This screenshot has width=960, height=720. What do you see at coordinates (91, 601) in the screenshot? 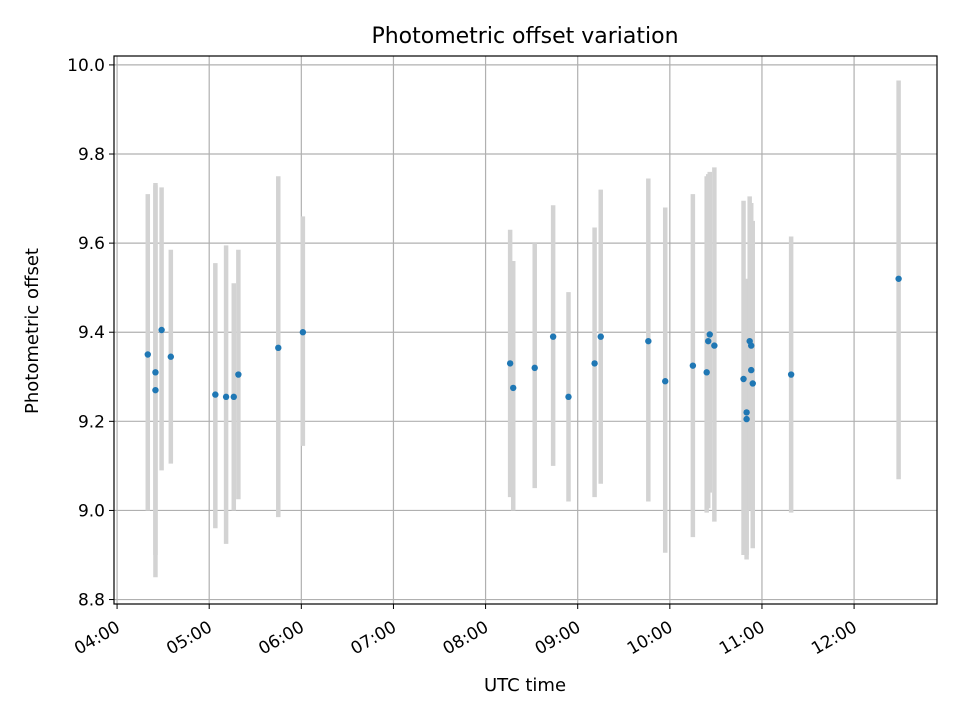
I see `y-tick-label: 8.8` at bounding box center [91, 601].